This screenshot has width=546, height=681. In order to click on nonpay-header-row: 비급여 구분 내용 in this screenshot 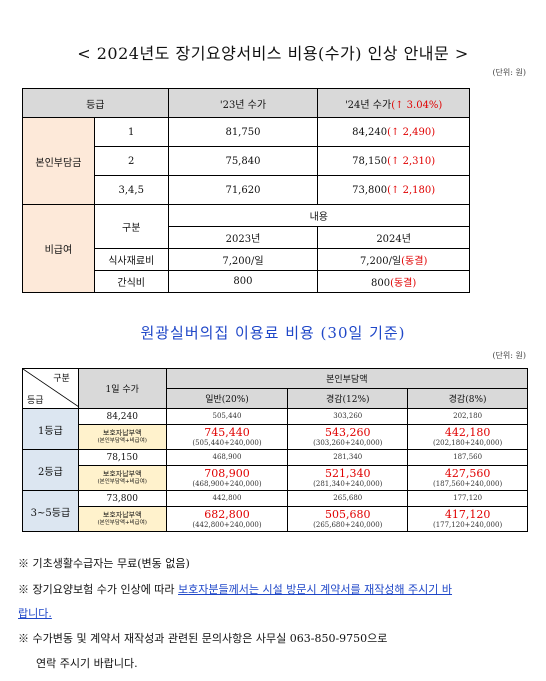, I will do `click(246, 248)`.